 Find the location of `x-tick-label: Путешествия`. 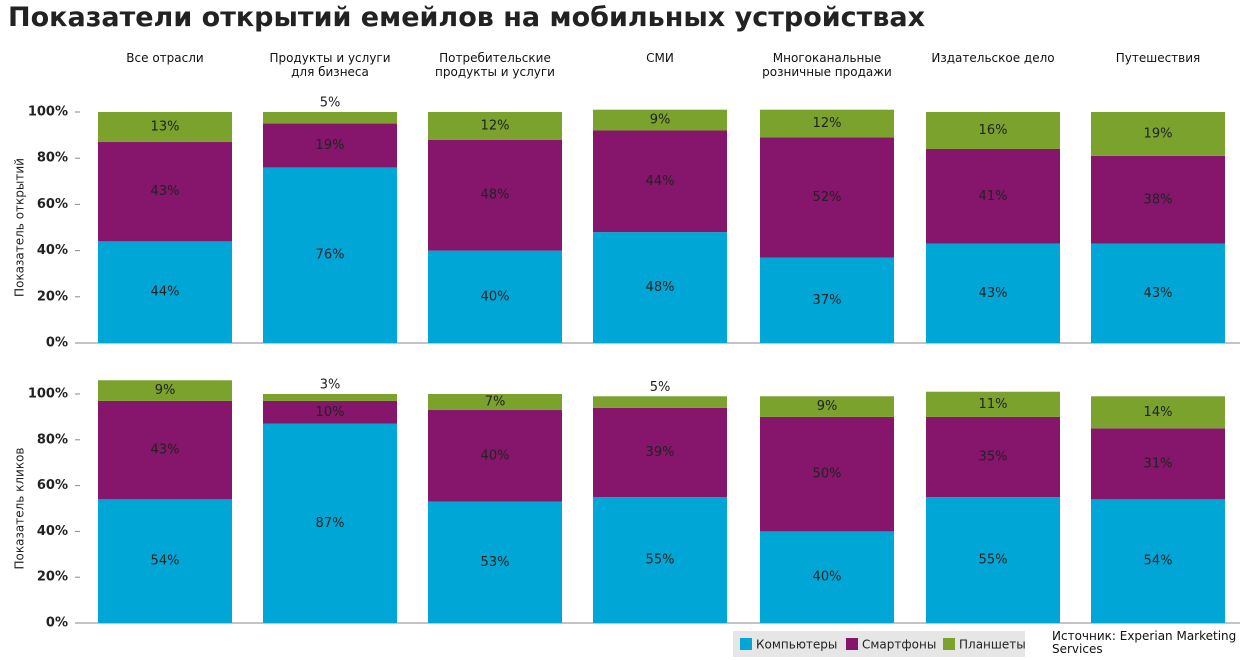

x-tick-label: Путешествия is located at coordinates (1158, 58).